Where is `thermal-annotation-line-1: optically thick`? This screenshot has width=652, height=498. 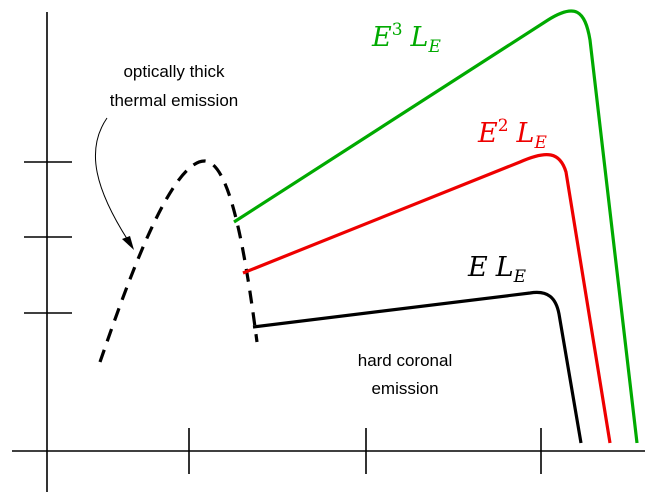 thermal-annotation-line-1: optically thick is located at coordinates (174, 71).